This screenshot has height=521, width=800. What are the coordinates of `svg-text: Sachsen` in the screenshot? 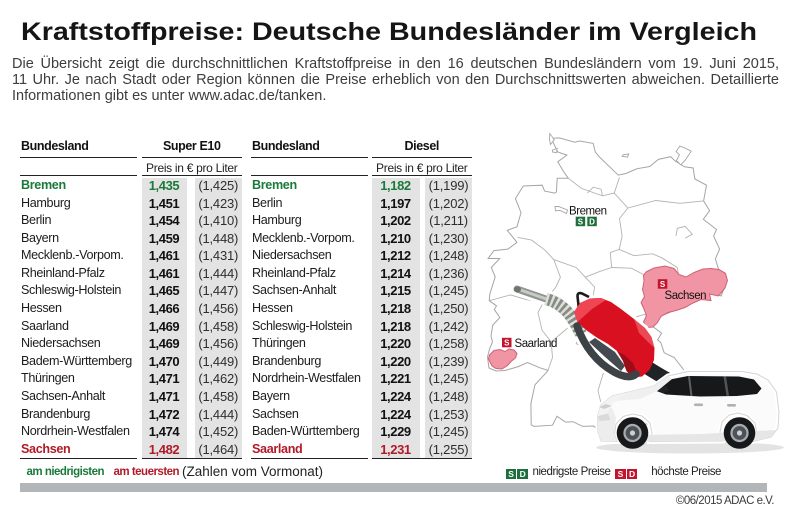 It's located at (686, 296).